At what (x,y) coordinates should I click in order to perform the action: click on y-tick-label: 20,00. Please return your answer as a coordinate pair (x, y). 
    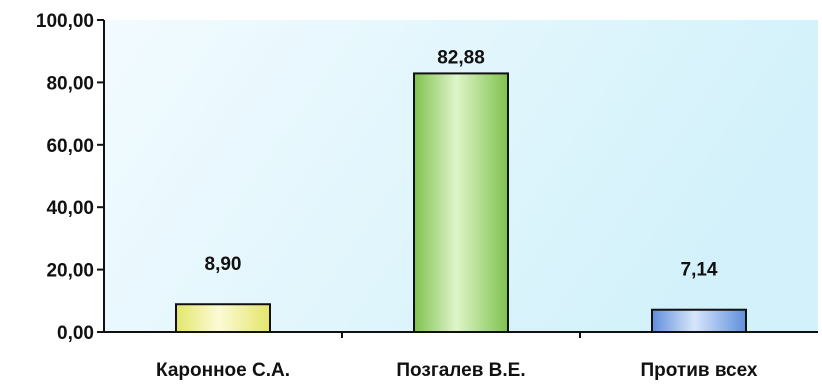
    Looking at the image, I should click on (70, 271).